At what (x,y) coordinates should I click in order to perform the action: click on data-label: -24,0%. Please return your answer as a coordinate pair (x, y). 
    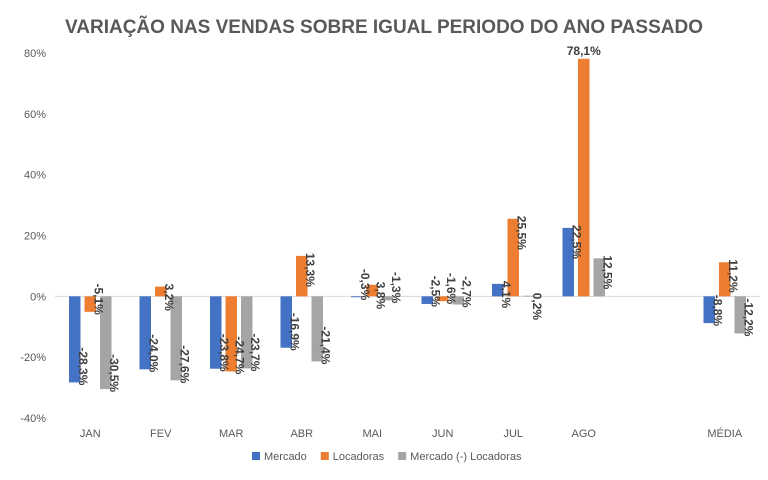
    Looking at the image, I should click on (153, 353).